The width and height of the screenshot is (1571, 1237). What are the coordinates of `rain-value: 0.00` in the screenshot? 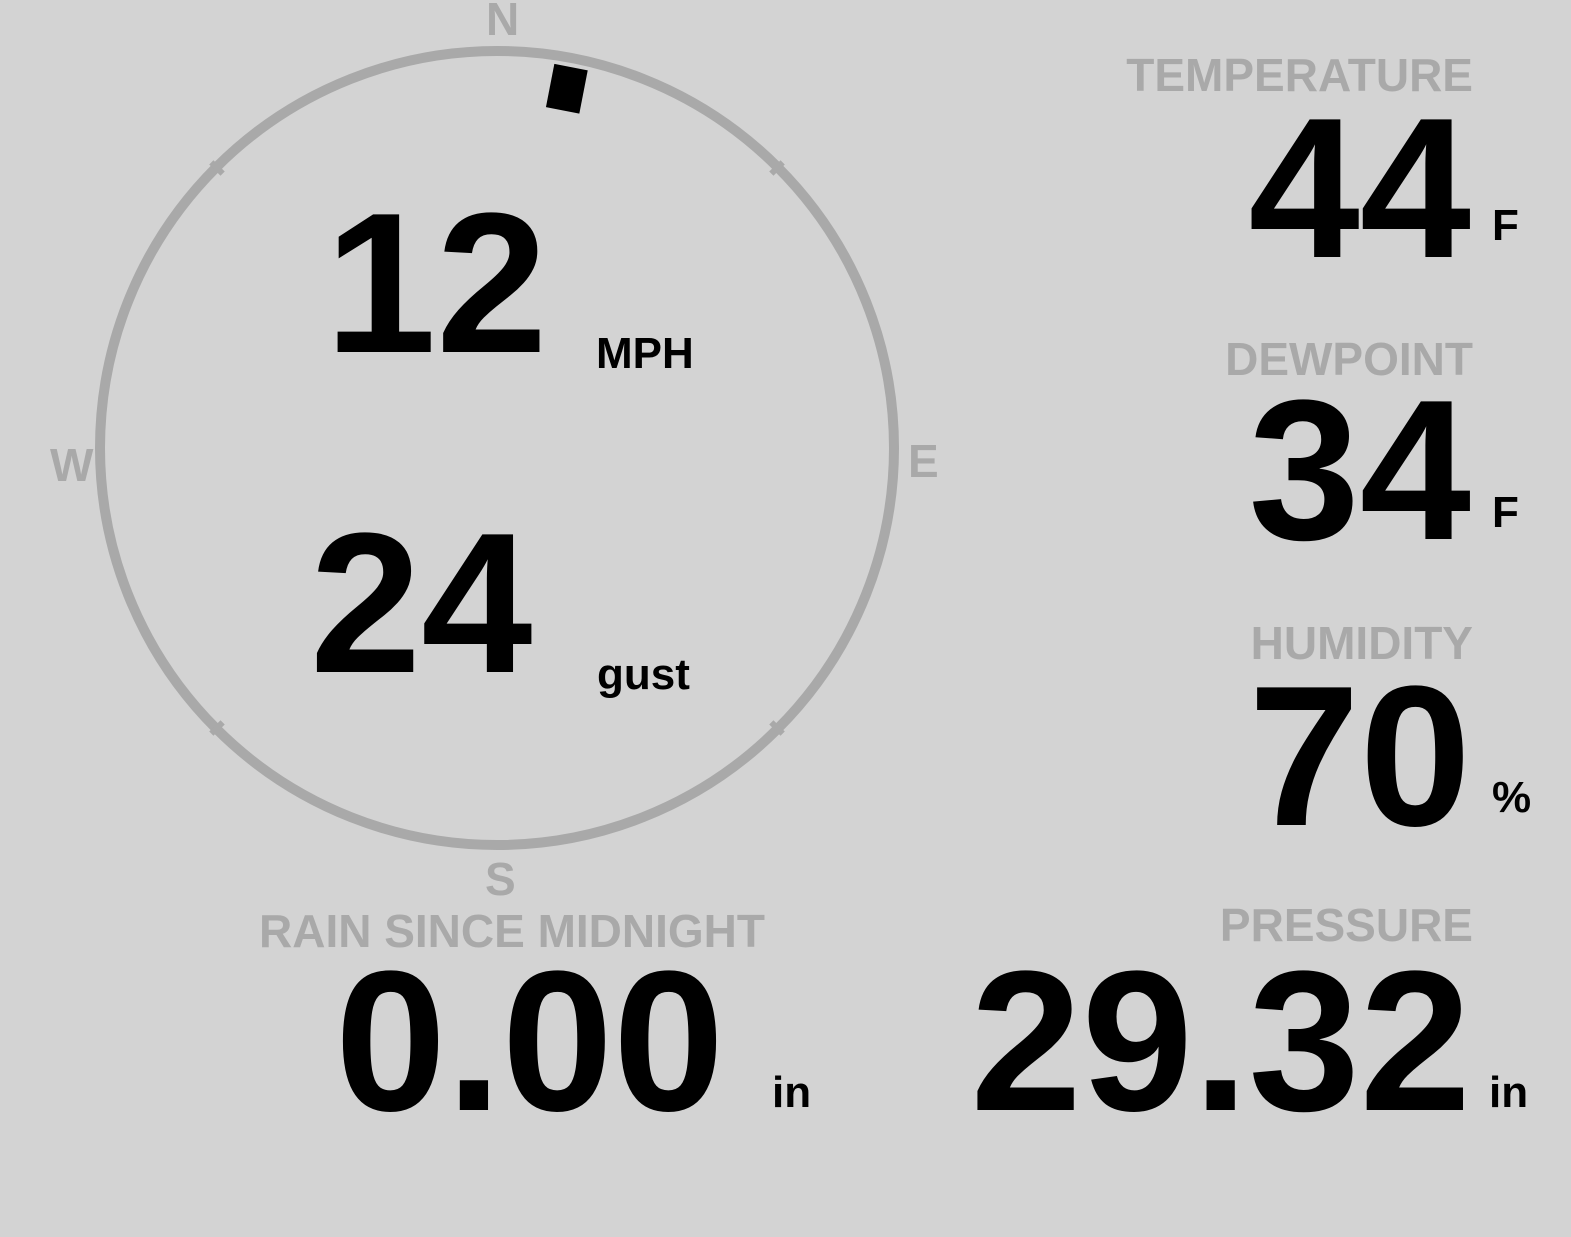 It's located at (530, 1041).